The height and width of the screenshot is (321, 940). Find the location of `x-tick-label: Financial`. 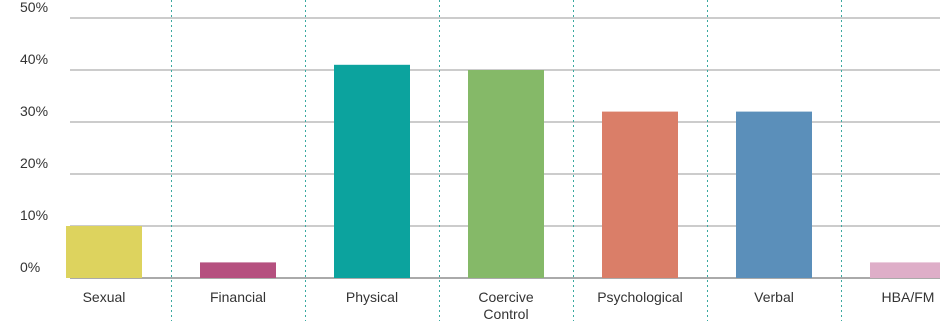

x-tick-label: Financial is located at coordinates (238, 297).